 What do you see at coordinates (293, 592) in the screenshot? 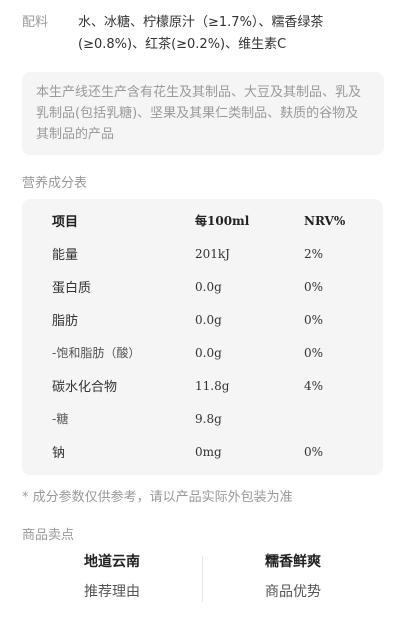
I see `selling-point-subtitle: 商品优势` at bounding box center [293, 592].